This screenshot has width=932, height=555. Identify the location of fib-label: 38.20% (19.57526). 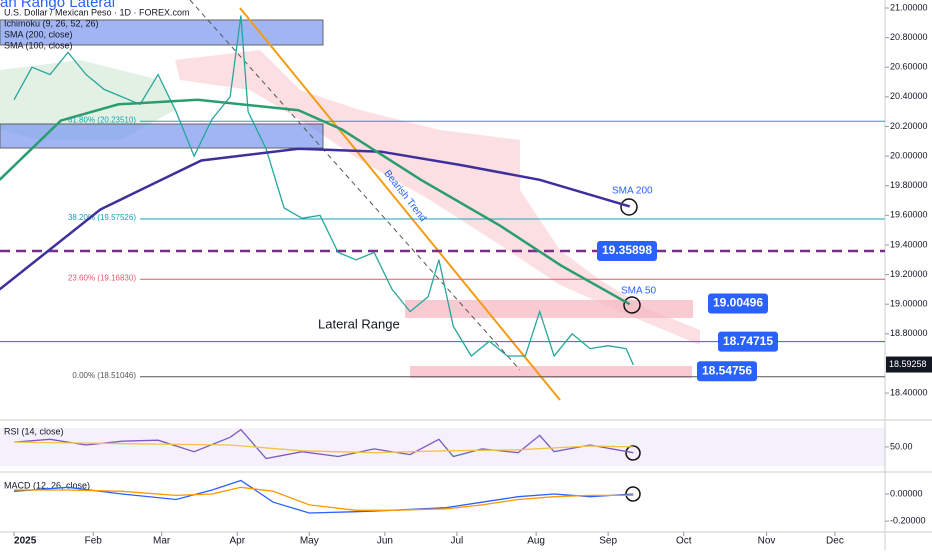
(102, 217).